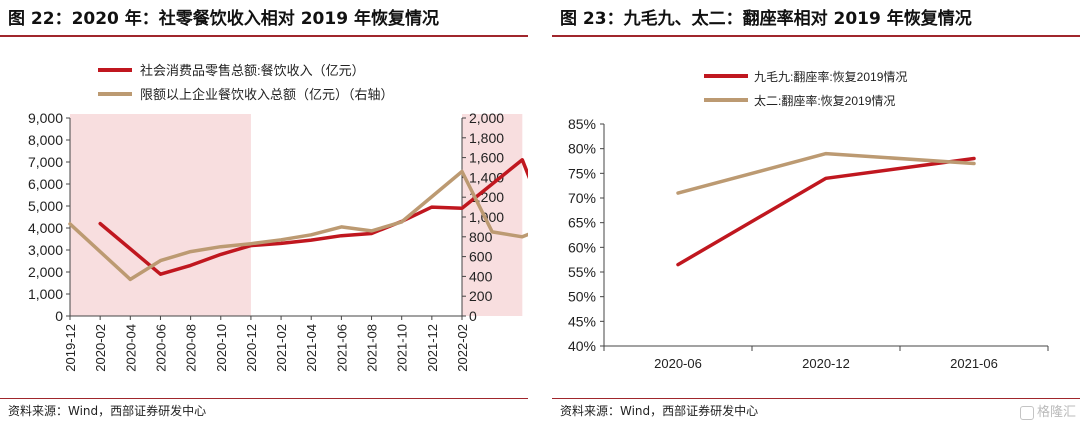 The width and height of the screenshot is (1080, 424). Describe the element at coordinates (281, 348) in the screenshot. I see `x-tick-label: 2021-02` at that location.